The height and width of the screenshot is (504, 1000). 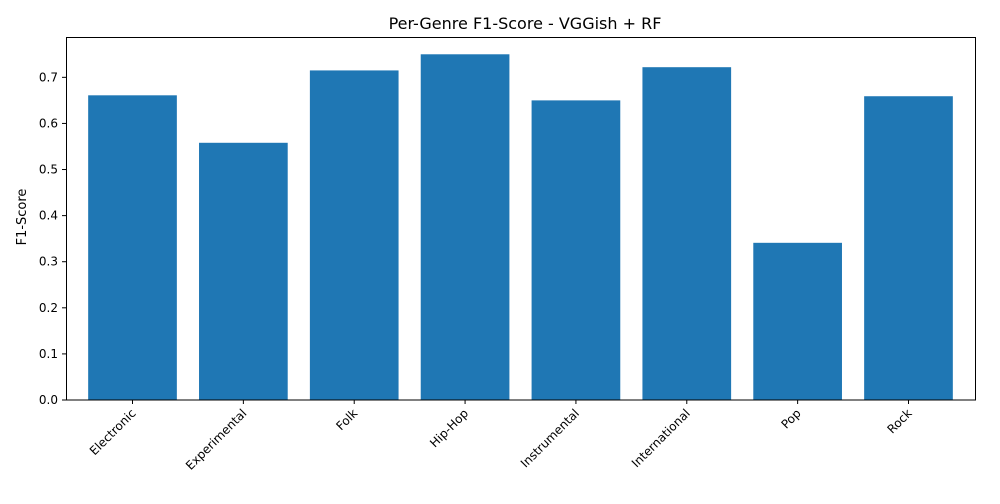 I want to click on x-tick-label-rock: Rock, so click(x=899, y=421).